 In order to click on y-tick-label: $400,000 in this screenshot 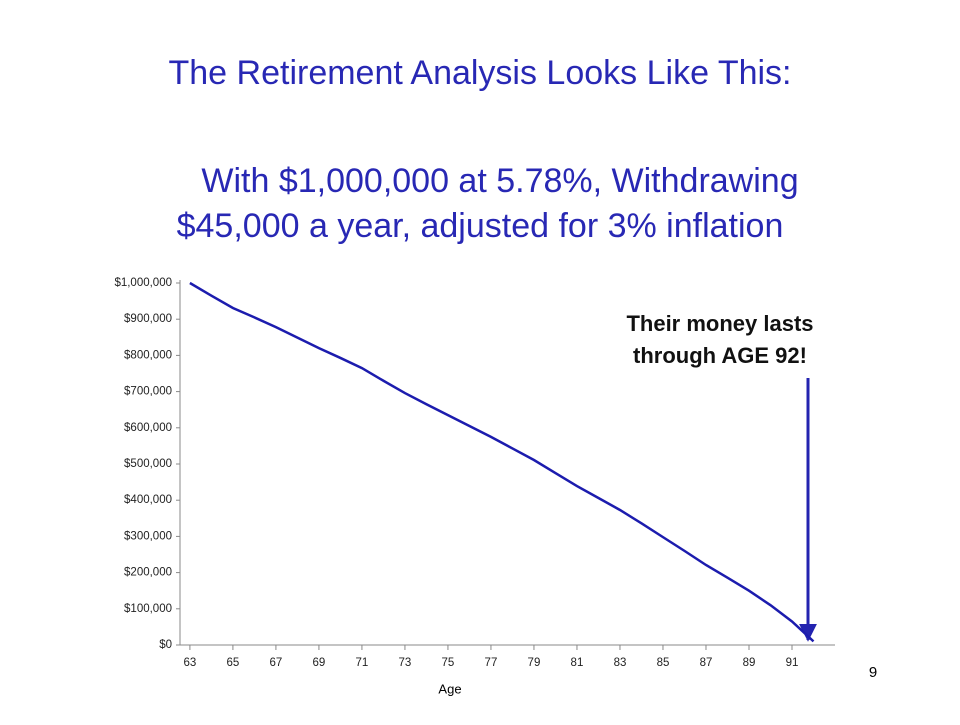, I will do `click(148, 500)`.